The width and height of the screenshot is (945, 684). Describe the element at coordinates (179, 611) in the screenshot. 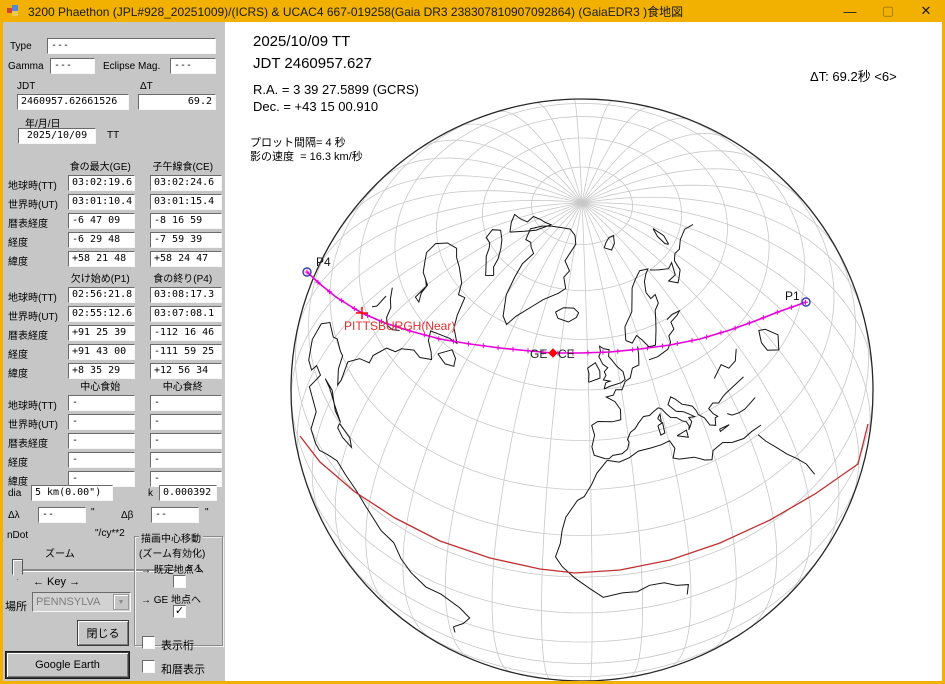

I see `ge-site-checkbox: ✓` at that location.